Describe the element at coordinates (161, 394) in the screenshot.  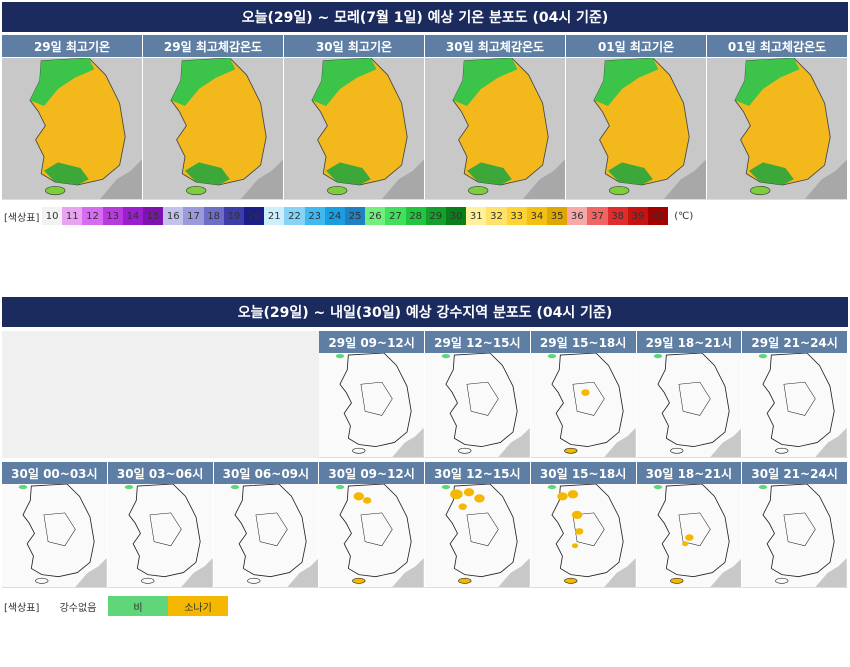
I see `empty-block` at that location.